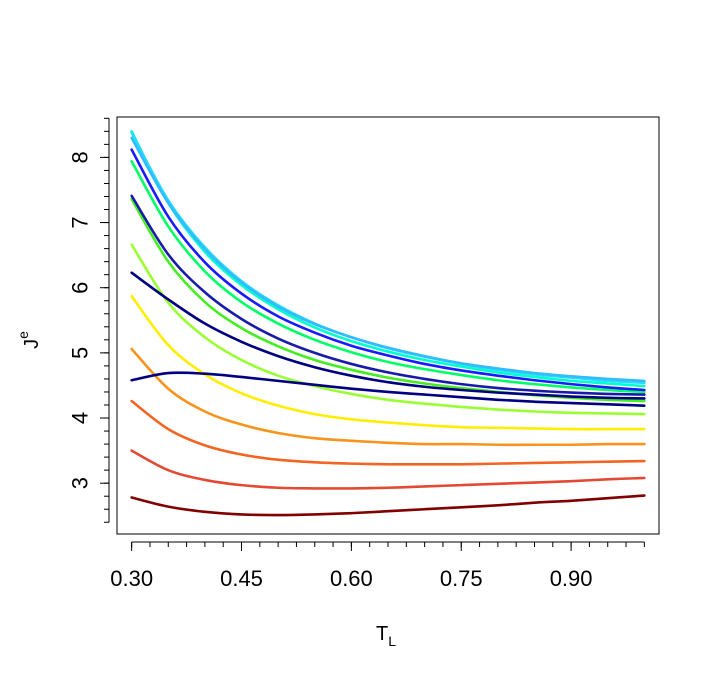 This screenshot has height=680, width=720. Describe the element at coordinates (571, 578) in the screenshot. I see `x-tick-label: 0.90` at that location.